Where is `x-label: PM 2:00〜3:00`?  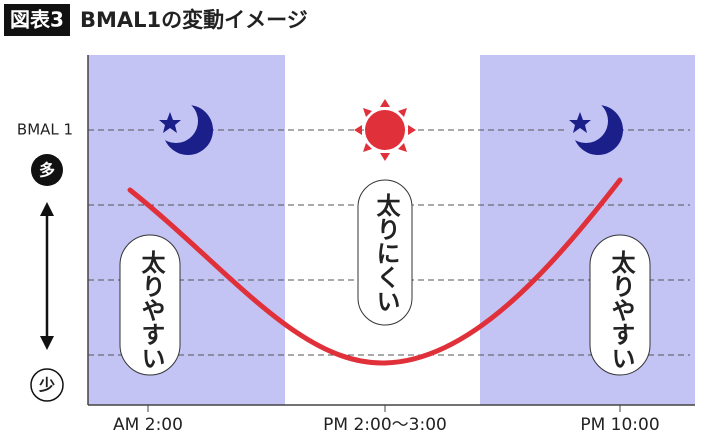 x-label: PM 2:00〜3:00 is located at coordinates (385, 425).